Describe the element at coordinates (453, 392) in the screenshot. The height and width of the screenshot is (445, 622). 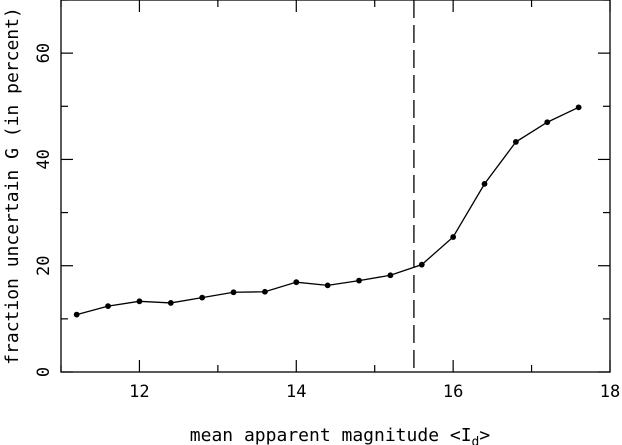
I see `x-tick-label: 16` at that location.